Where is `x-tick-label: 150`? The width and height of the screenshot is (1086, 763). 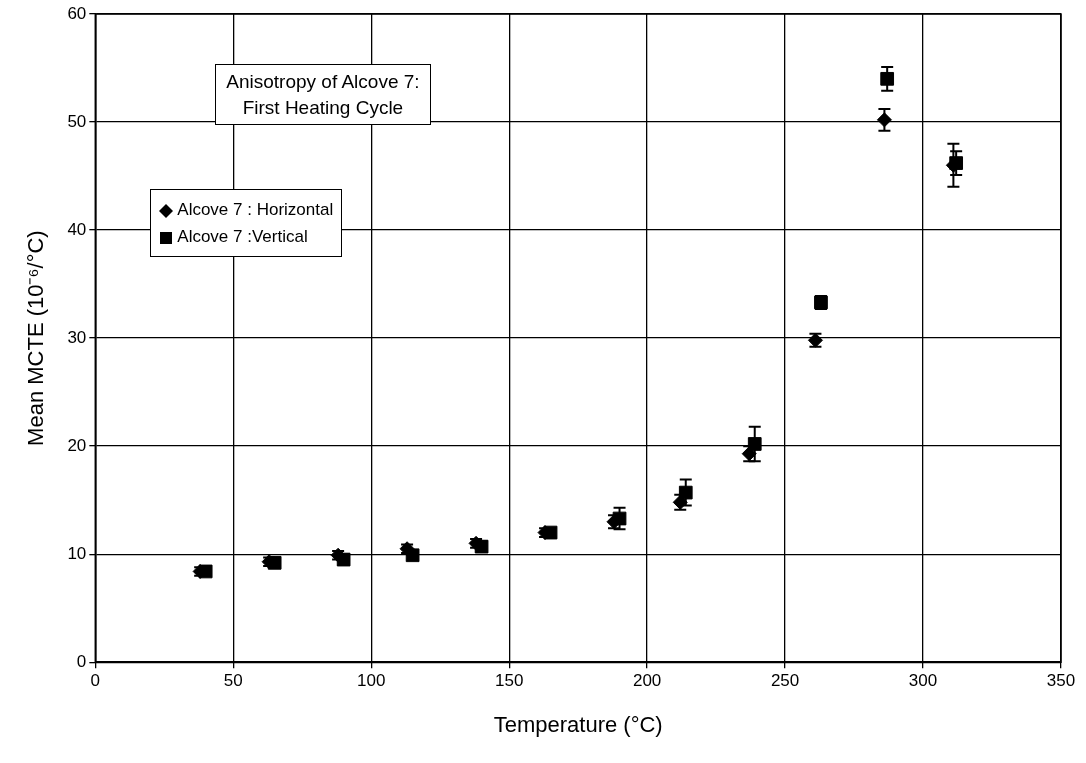
x-tick-label: 150 is located at coordinates (509, 681).